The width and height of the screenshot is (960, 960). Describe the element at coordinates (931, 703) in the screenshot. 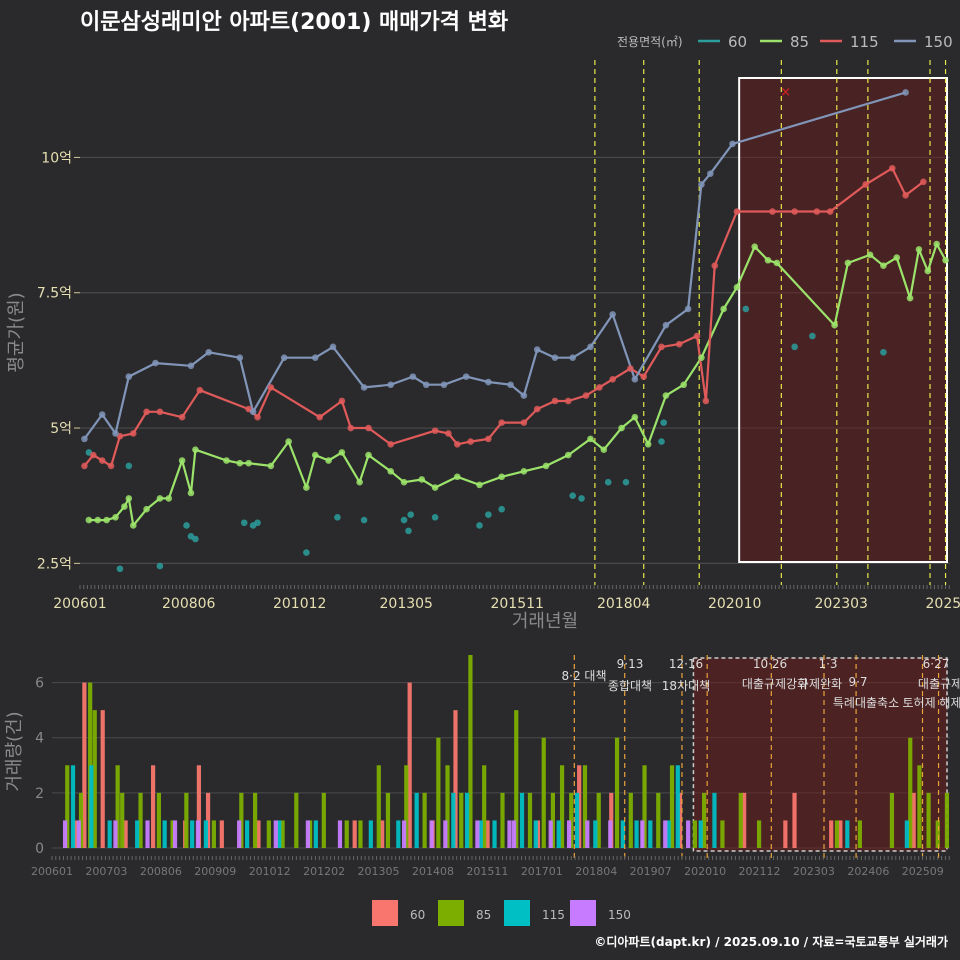

I see `annotation-text: 토허제 해제` at that location.